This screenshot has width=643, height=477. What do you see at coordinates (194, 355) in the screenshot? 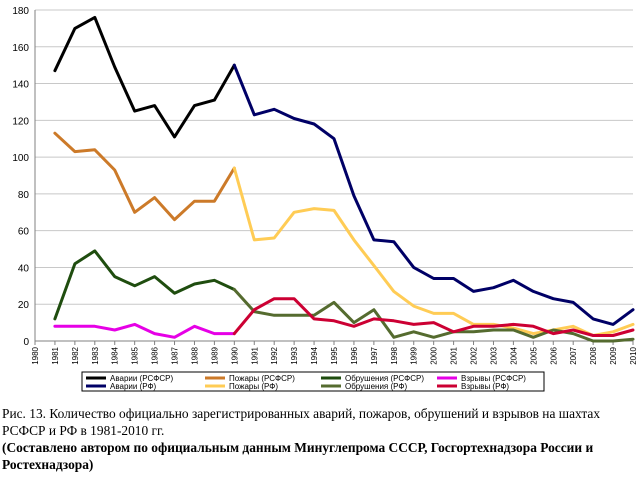
I see `x-tick-label: 1988` at bounding box center [194, 355].